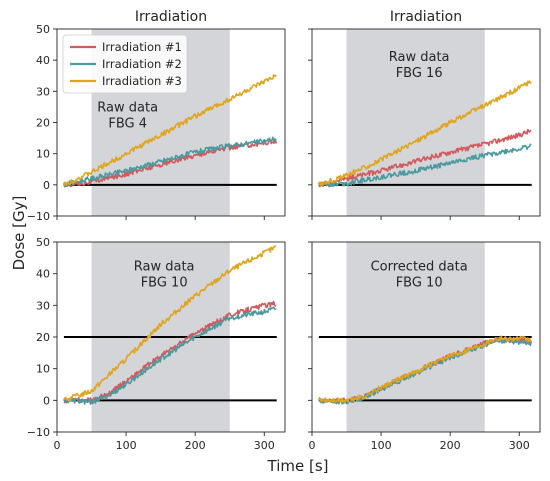 The height and width of the screenshot is (481, 550). Describe the element at coordinates (142, 64) in the screenshot. I see `legend-entry: Irradiation #2` at that location.